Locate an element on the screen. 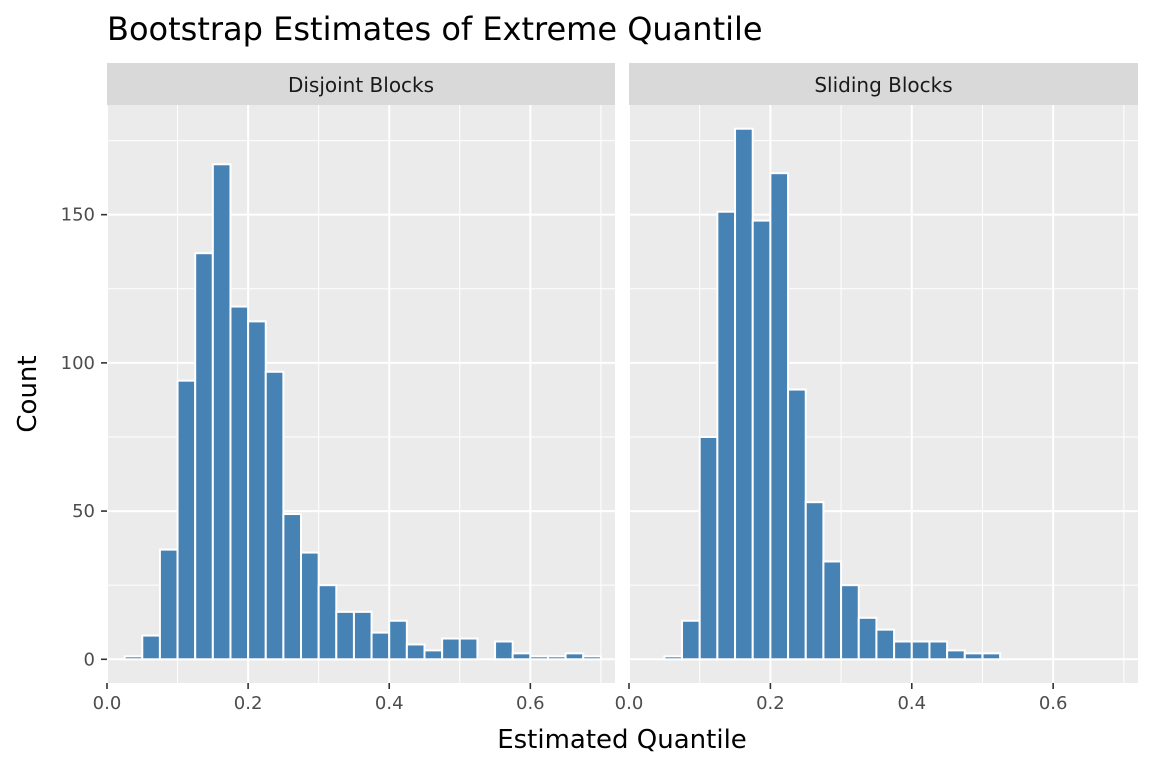 The height and width of the screenshot is (768, 1152). strip-sliding is located at coordinates (883, 84).